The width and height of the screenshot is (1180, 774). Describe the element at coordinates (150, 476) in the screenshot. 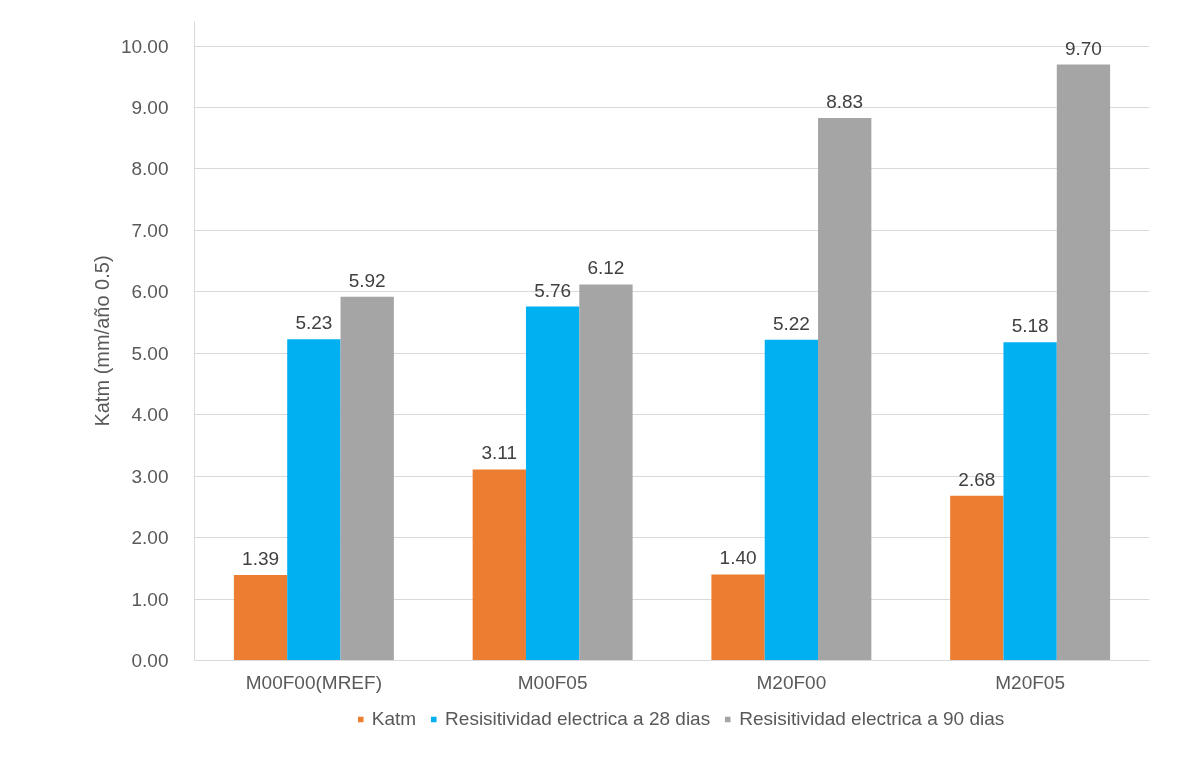

I see `y-tick-label: 3.00` at that location.